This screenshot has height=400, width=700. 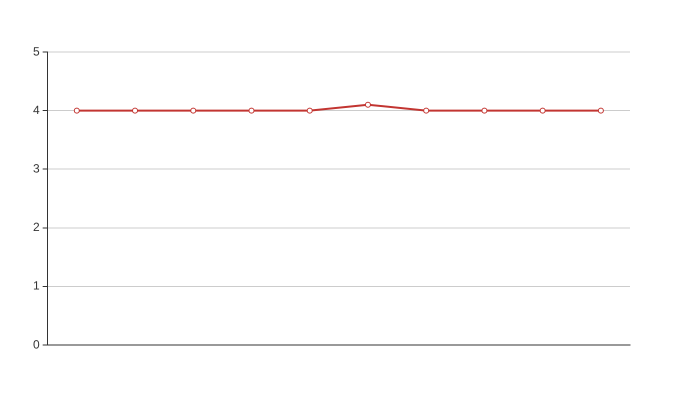 I want to click on y-tick-label: 3, so click(x=36, y=169).